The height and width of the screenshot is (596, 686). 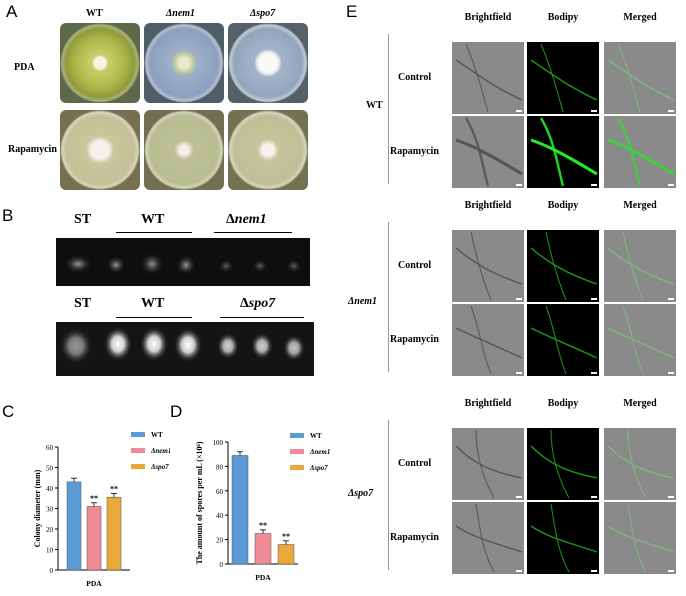 What do you see at coordinates (262, 317) in the screenshot?
I see `spo7-underline-bottom` at bounding box center [262, 317].